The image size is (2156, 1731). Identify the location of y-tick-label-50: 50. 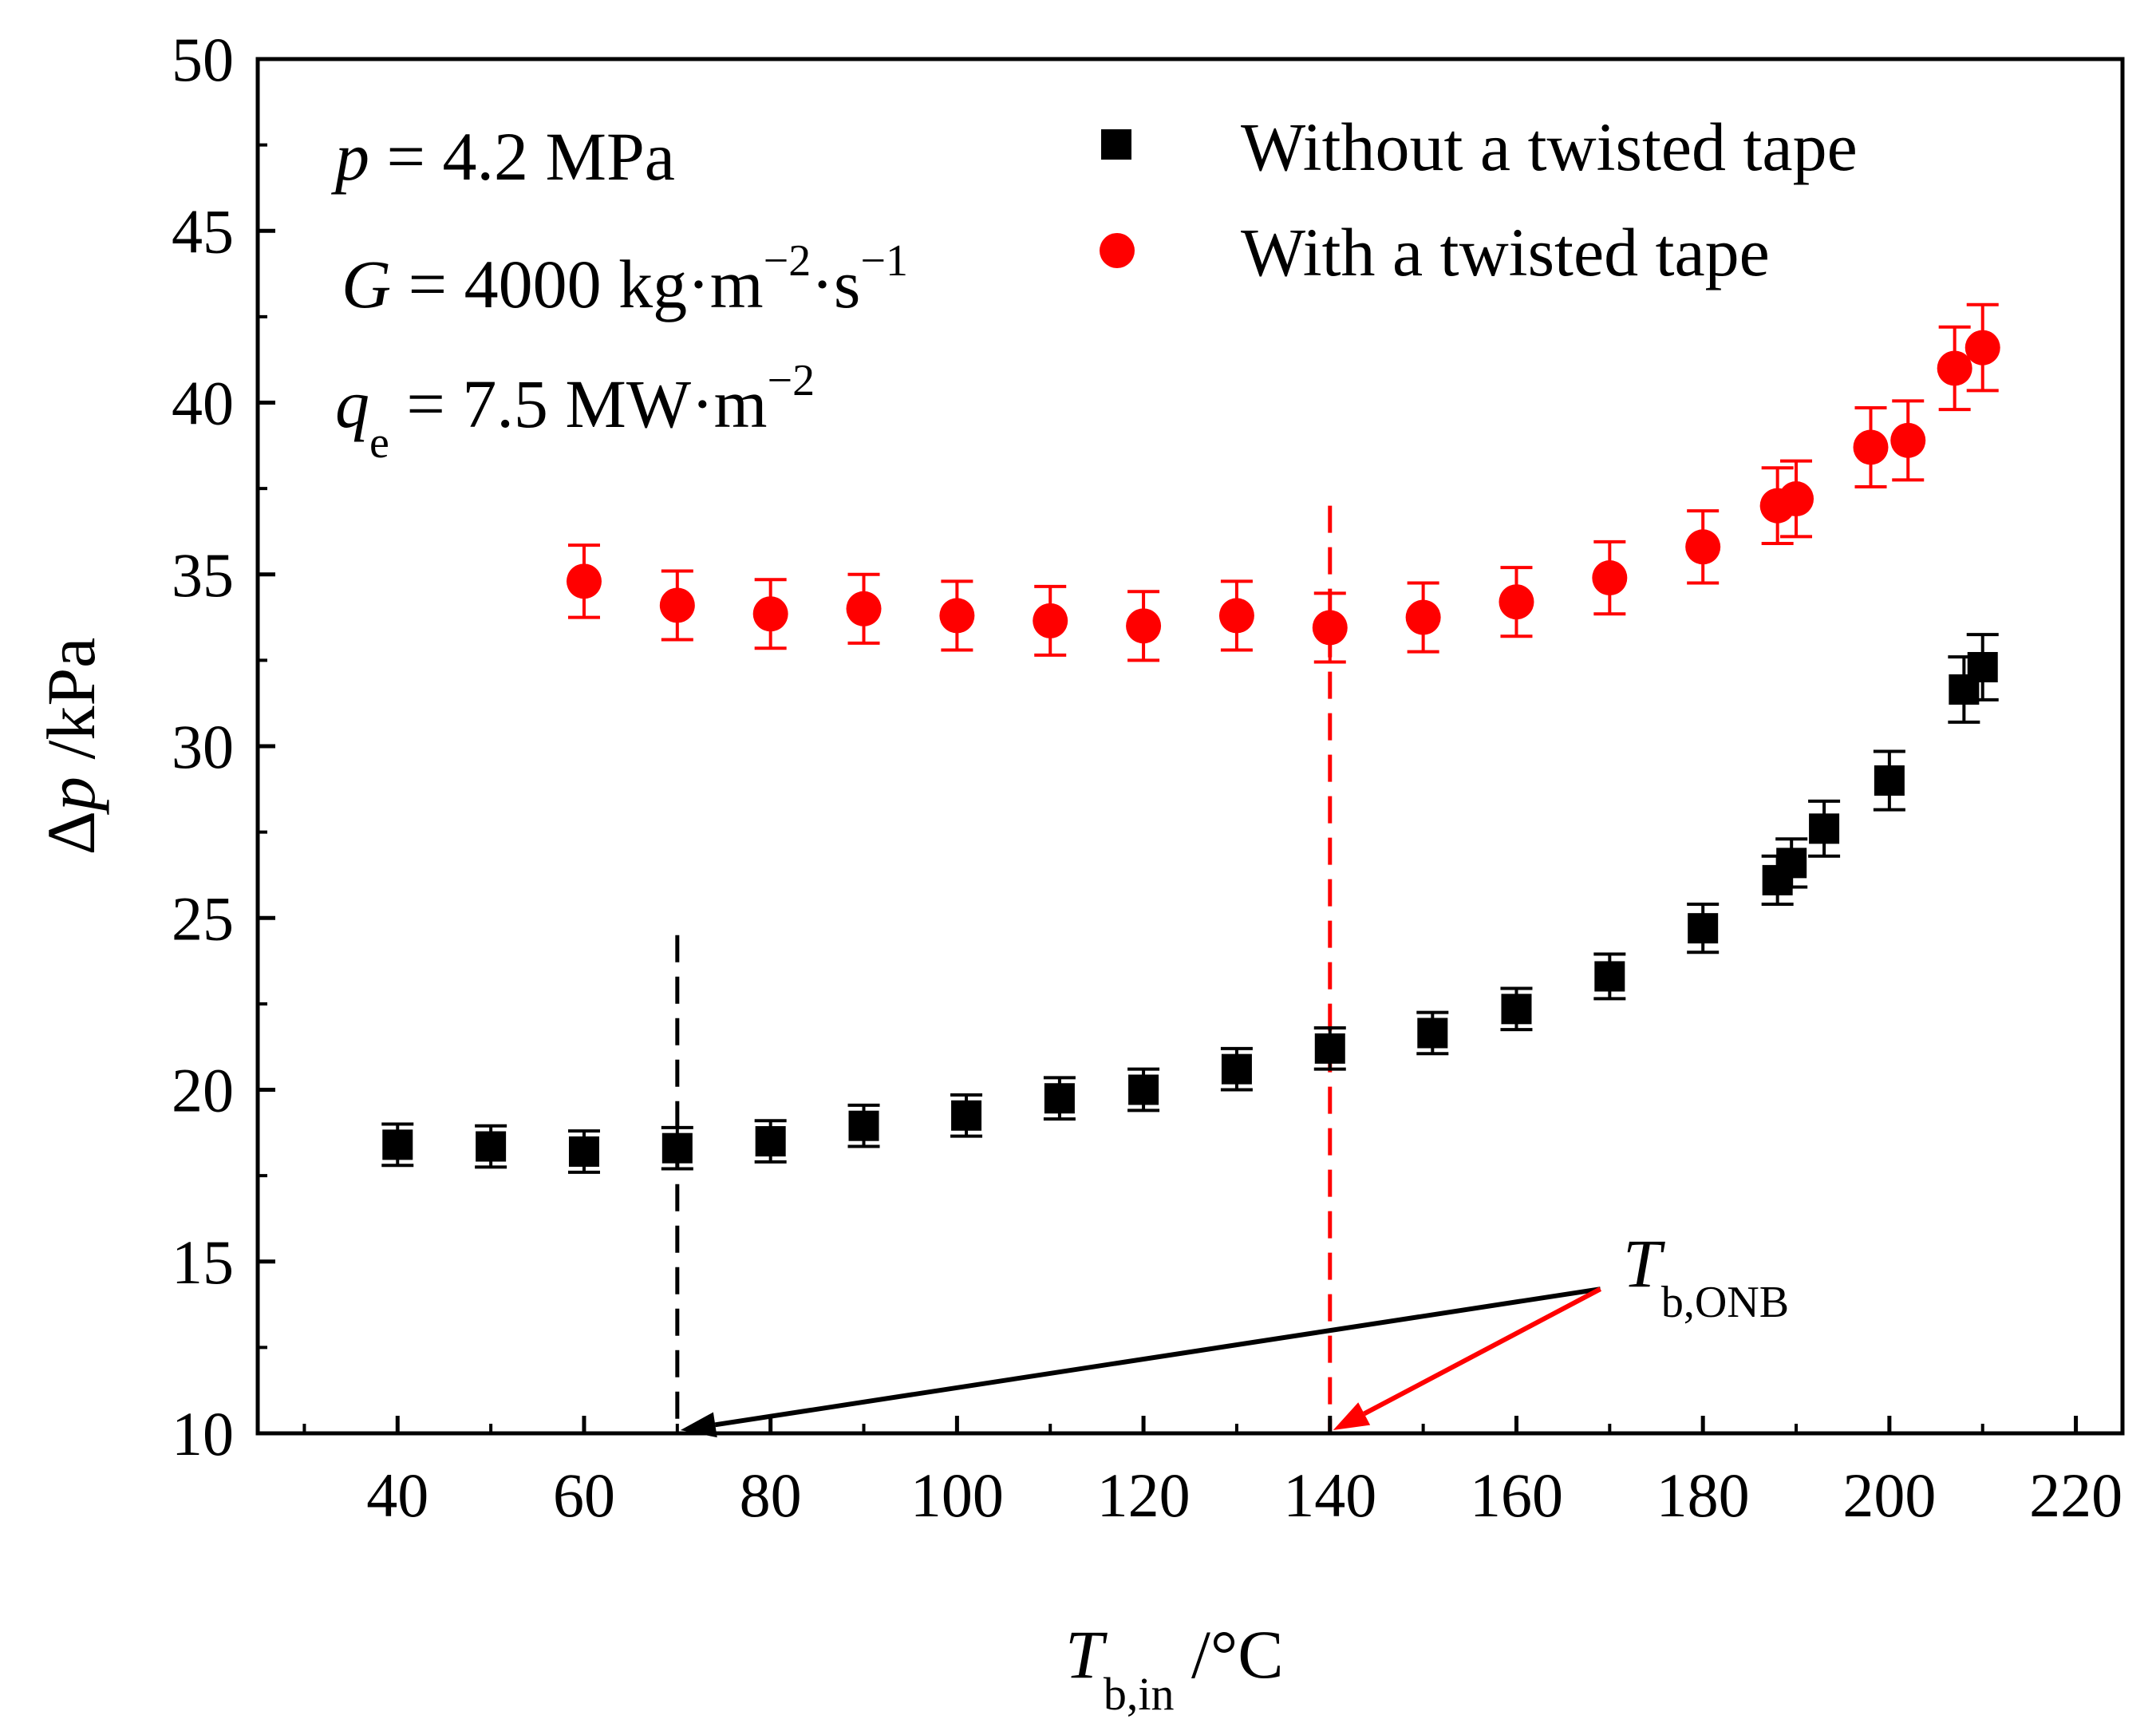
(203, 59).